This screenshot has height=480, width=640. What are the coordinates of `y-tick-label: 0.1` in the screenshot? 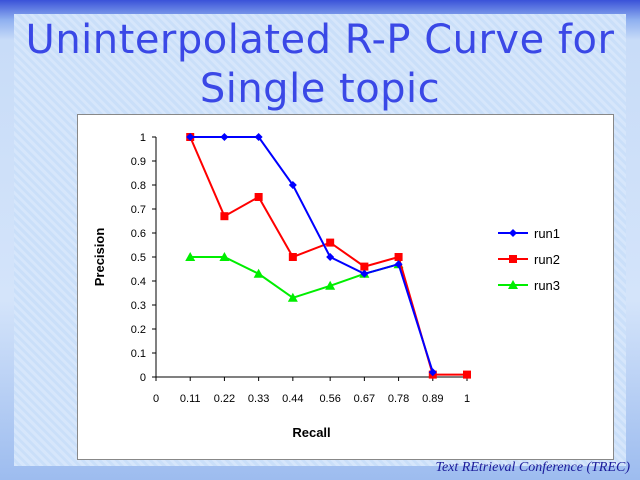 It's located at (138, 354).